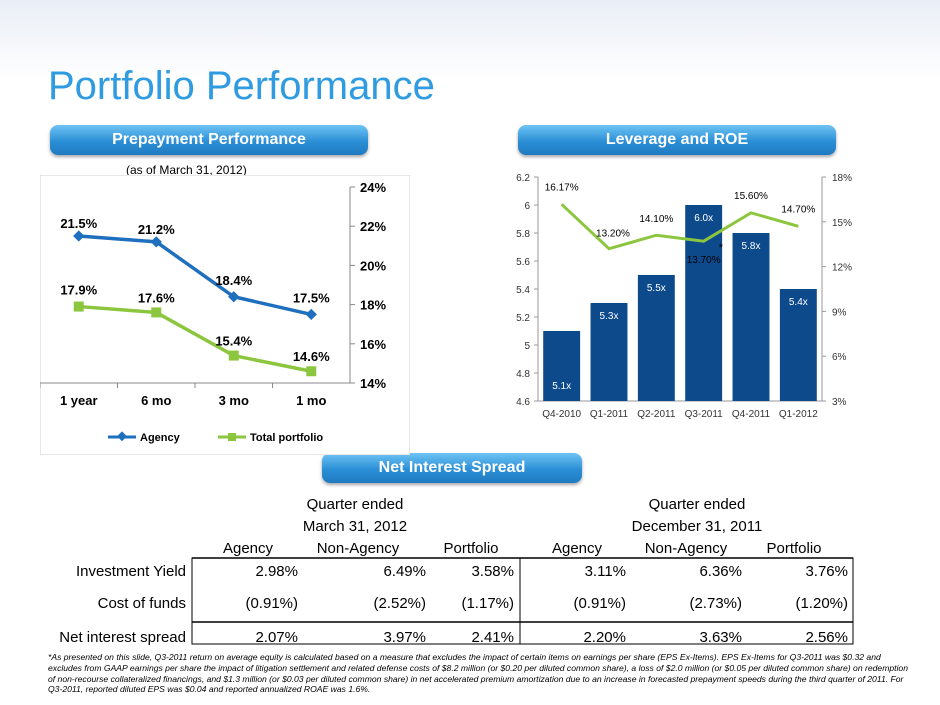 Image resolution: width=940 pixels, height=705 pixels. I want to click on spread-cell: 3.97%, so click(404, 637).